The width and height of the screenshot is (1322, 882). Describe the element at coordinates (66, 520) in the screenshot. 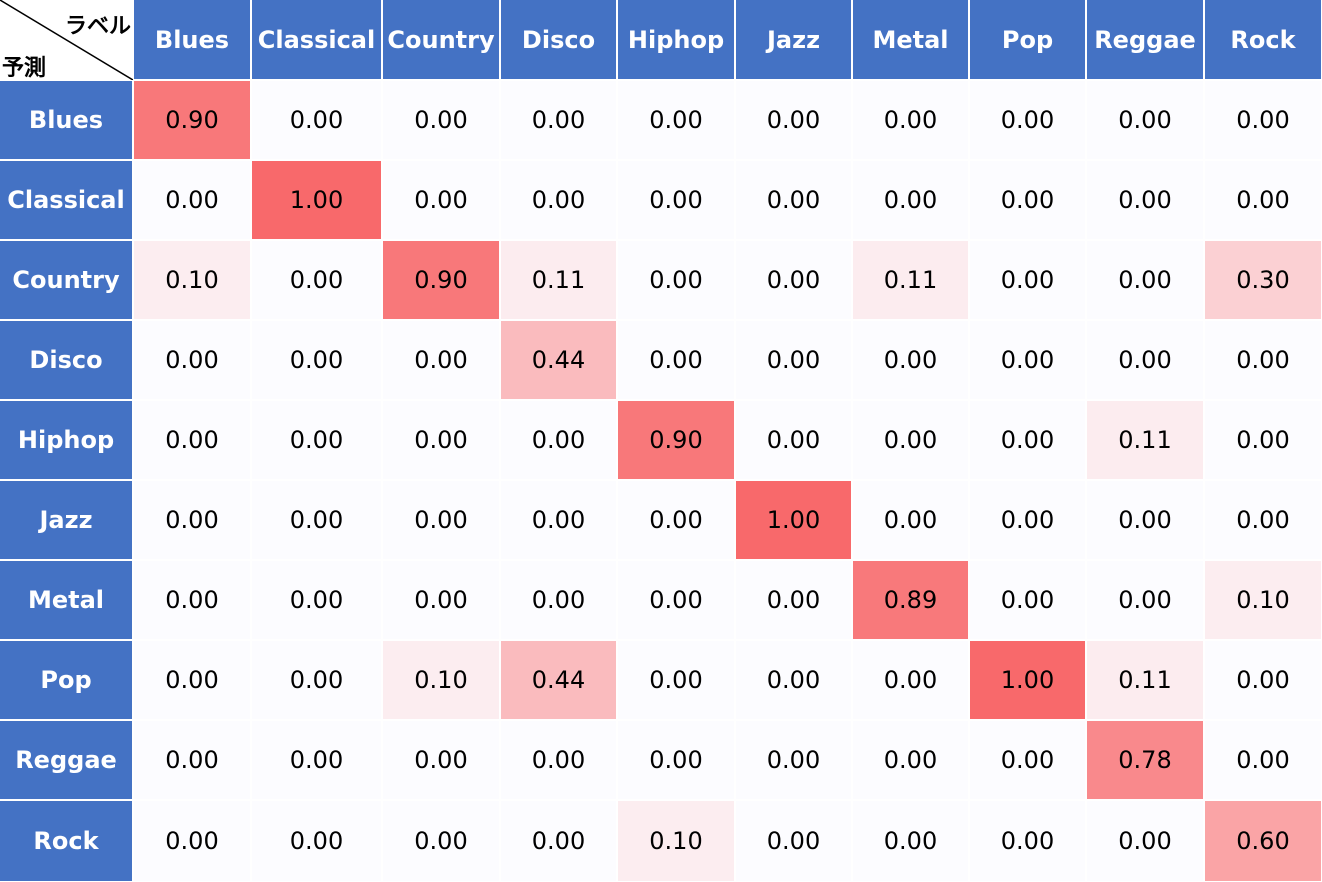

I see `row-header: Jazz` at that location.